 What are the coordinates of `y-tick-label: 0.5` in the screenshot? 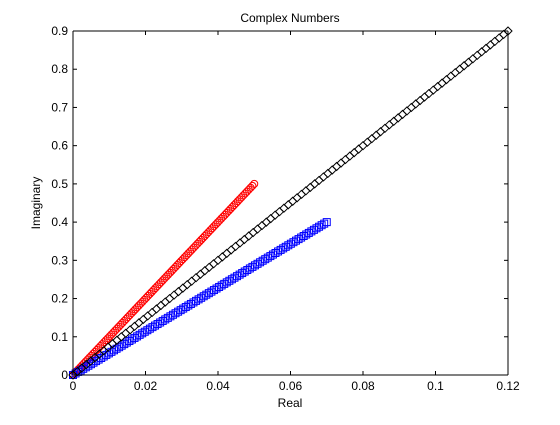 It's located at (59, 184).